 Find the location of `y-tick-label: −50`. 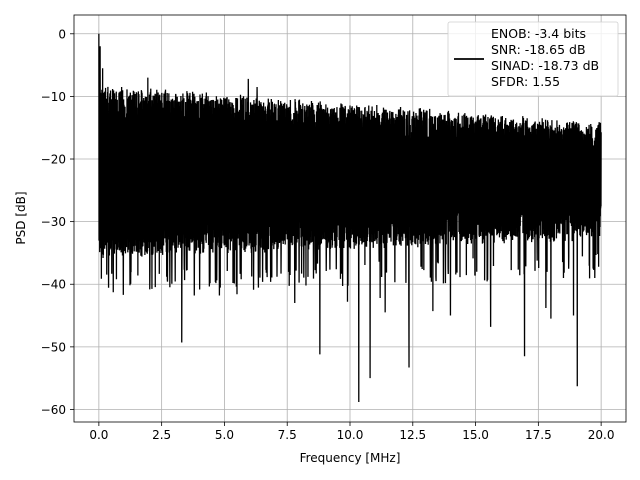

y-tick-label: −50 is located at coordinates (53, 347).